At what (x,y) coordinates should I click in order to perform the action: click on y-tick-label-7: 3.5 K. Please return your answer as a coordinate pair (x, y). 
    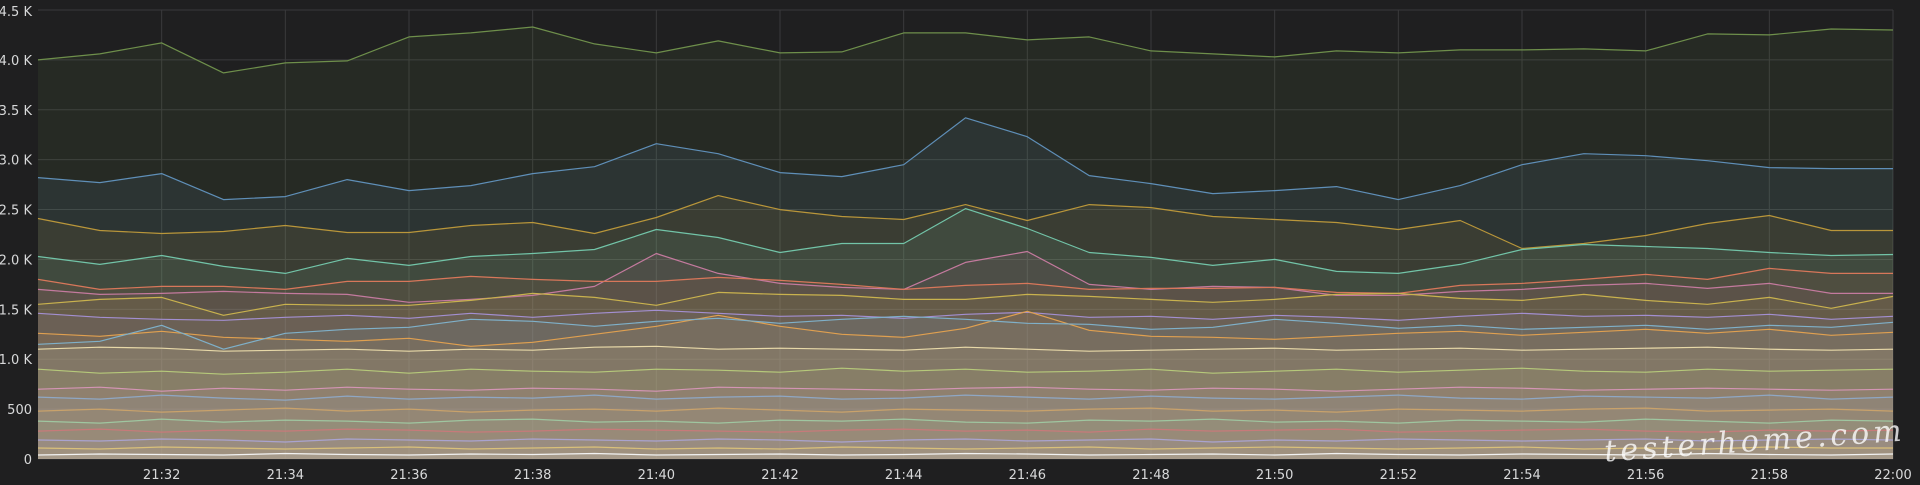
    Looking at the image, I should click on (16, 111).